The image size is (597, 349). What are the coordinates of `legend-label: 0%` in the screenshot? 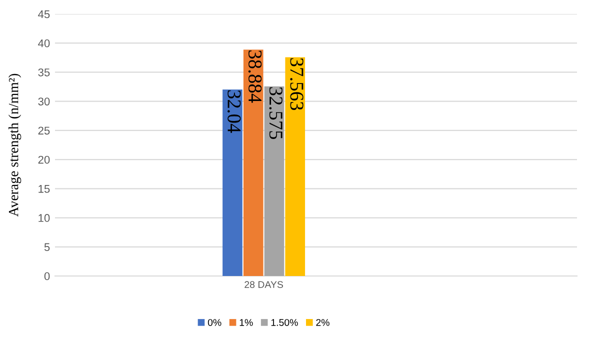 It's located at (215, 322).